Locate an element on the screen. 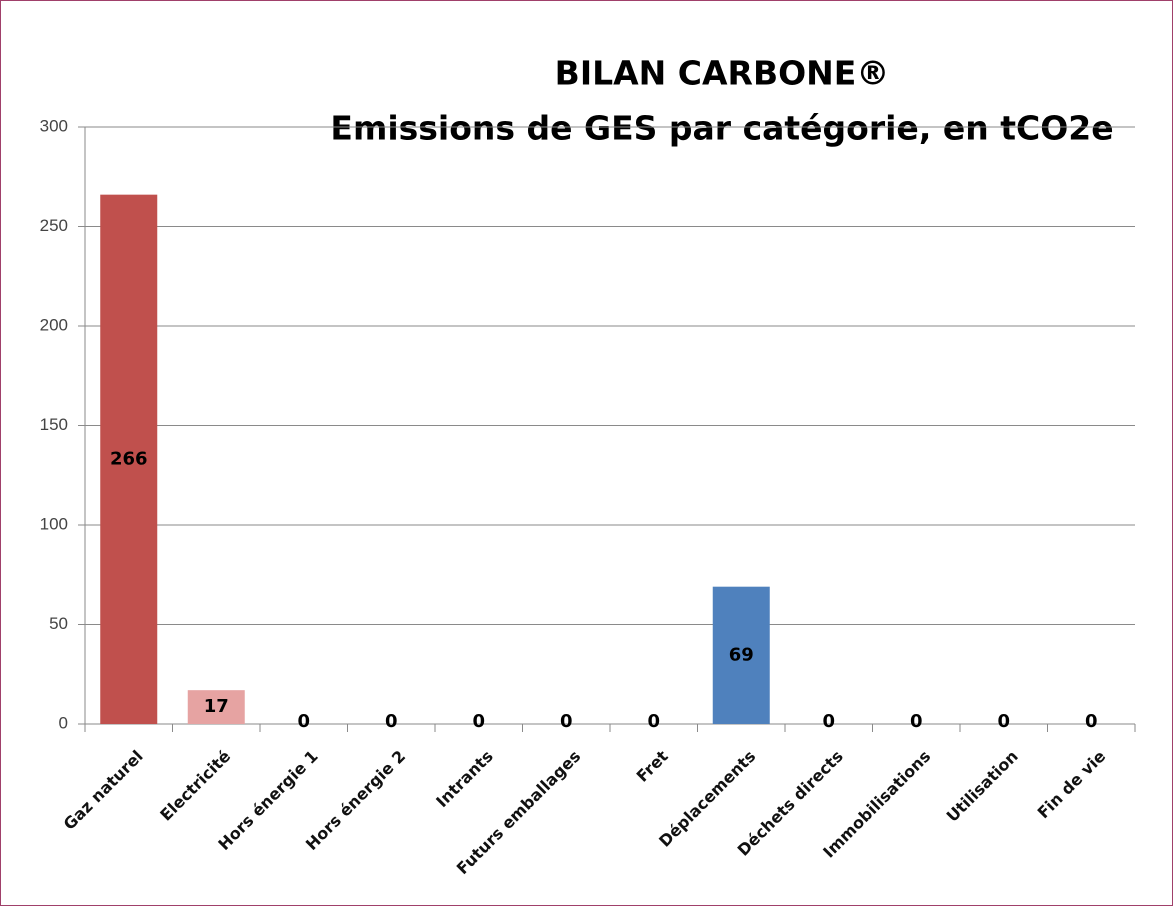 The image size is (1173, 906). chart-subtitle: Emissions de GES par catégorie, en tCO2e is located at coordinates (721, 128).